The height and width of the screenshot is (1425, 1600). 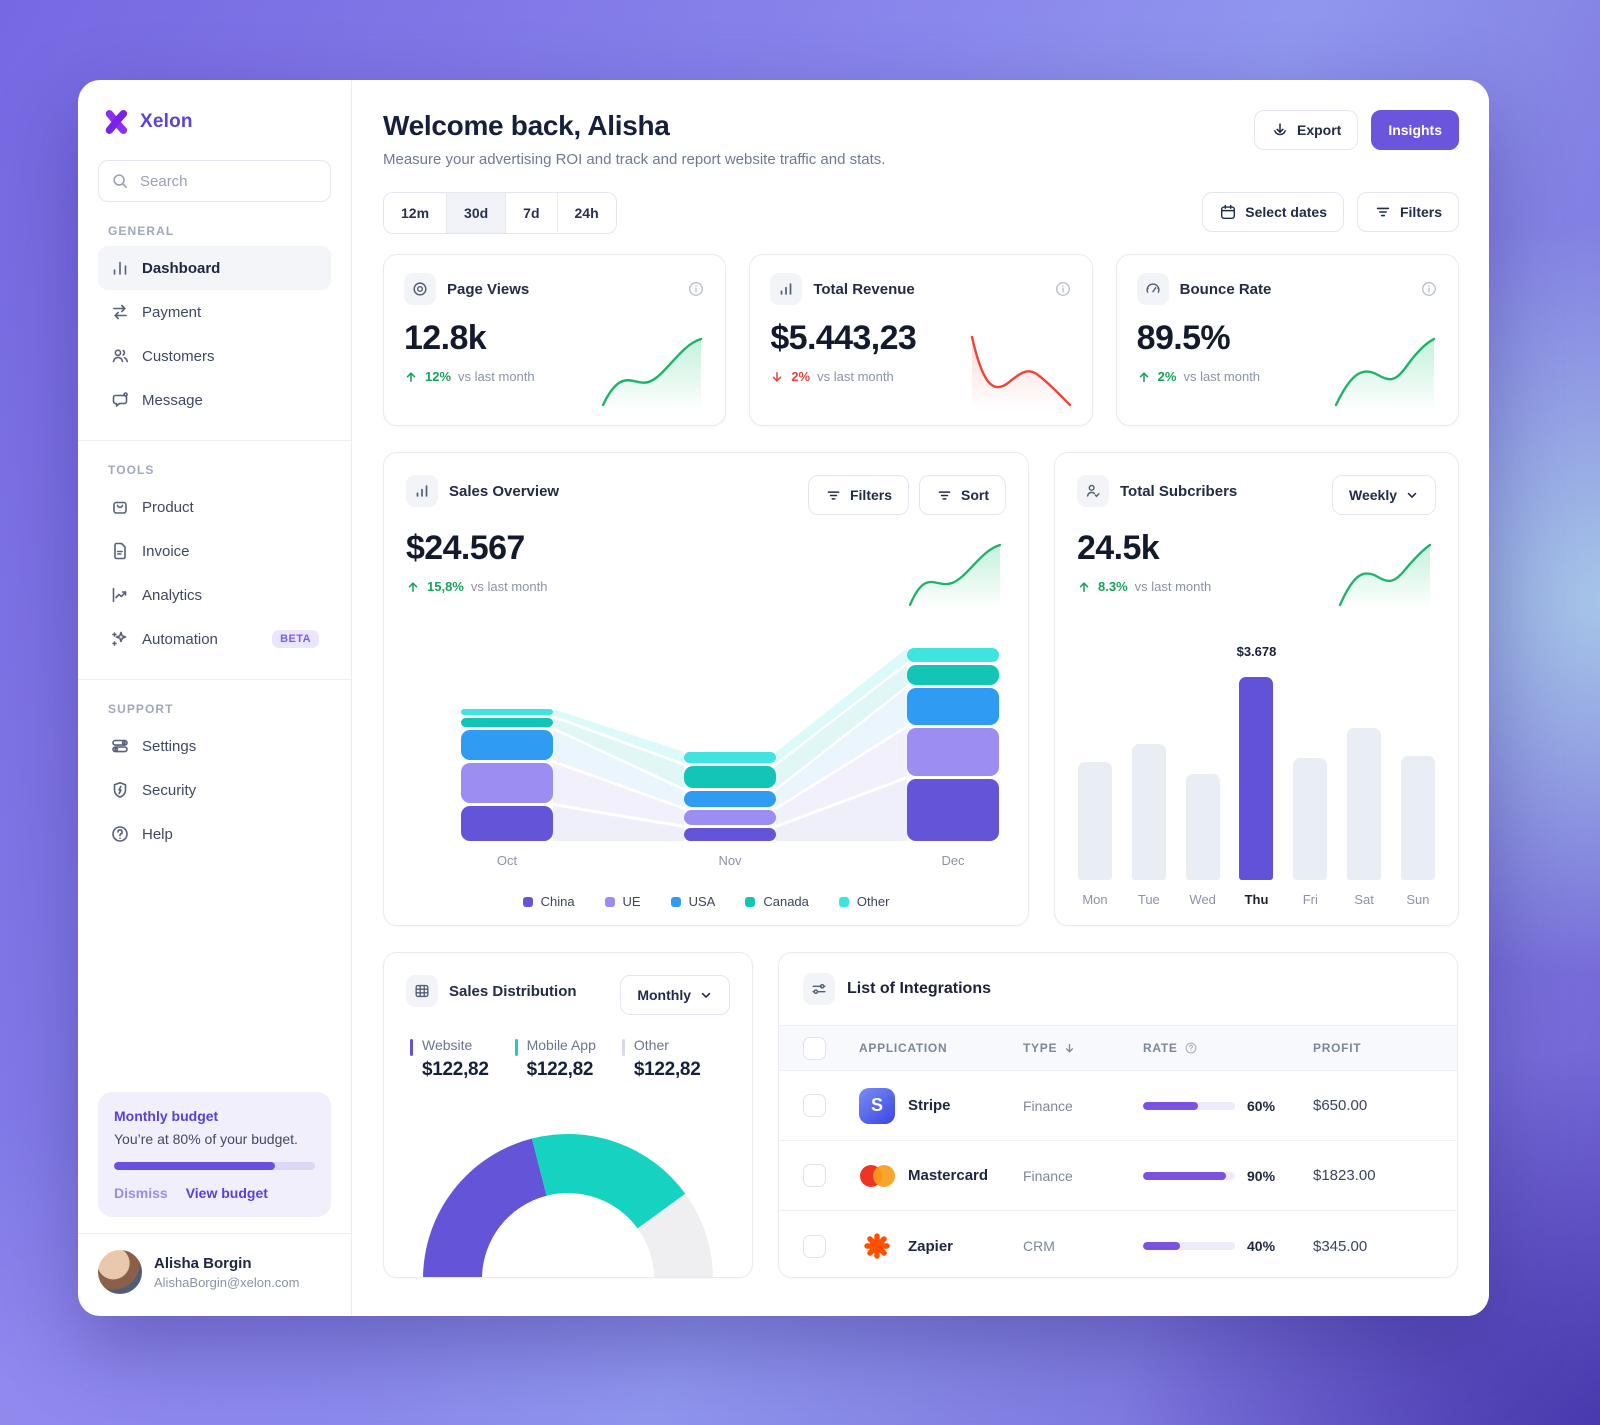 I want to click on subscribers-value: 24.5k, so click(x=1118, y=548).